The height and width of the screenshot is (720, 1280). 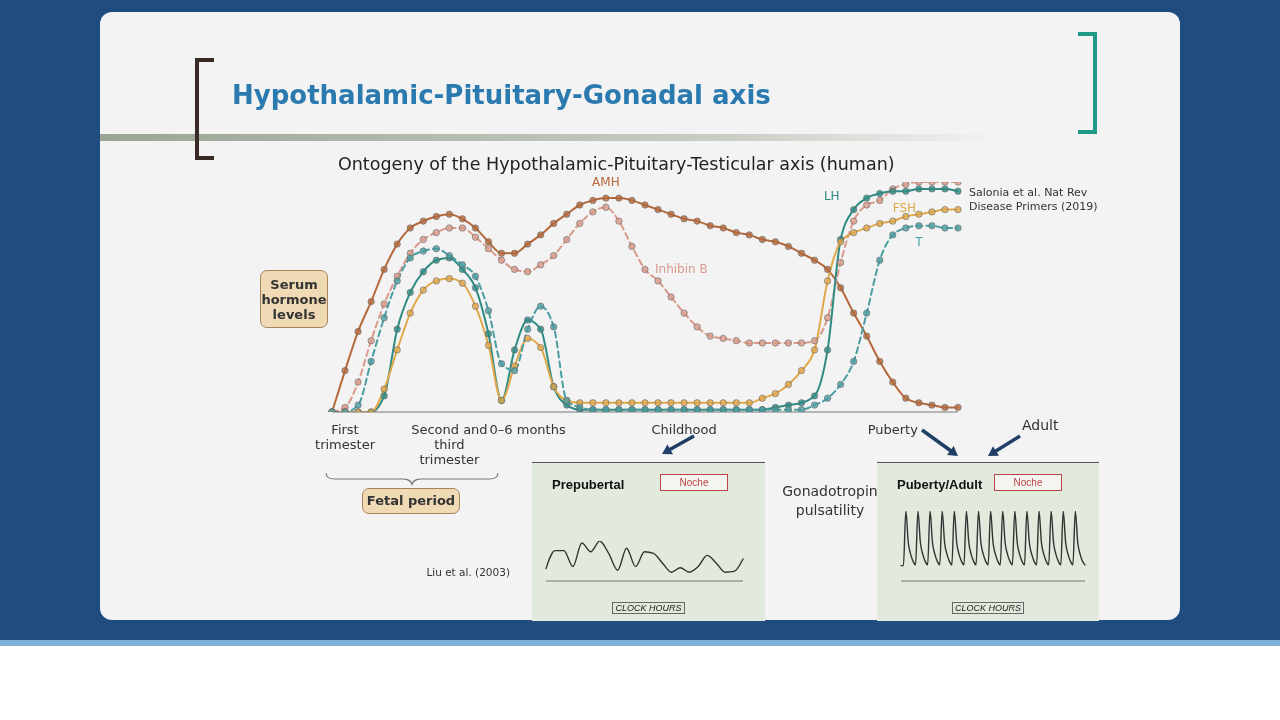 I want to click on y-axis-title: Serum hormone levels, so click(x=294, y=299).